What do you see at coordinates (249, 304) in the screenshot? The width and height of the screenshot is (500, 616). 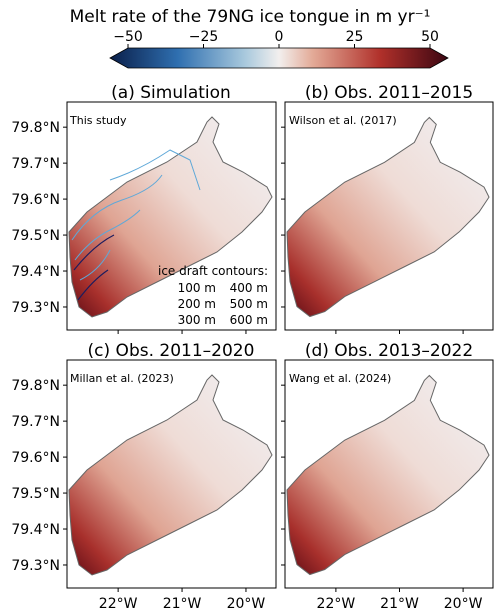 I see `legend-item: 500 m` at bounding box center [249, 304].